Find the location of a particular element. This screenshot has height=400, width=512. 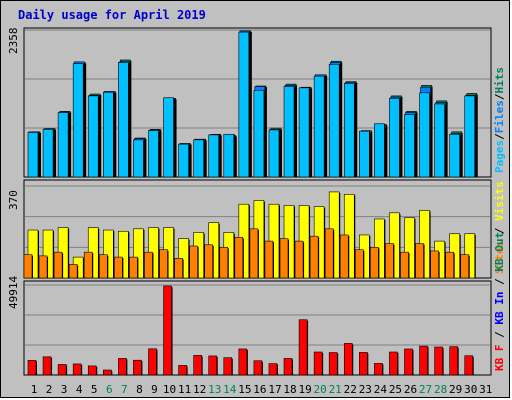

x-tick-label: 31 is located at coordinates (485, 389).